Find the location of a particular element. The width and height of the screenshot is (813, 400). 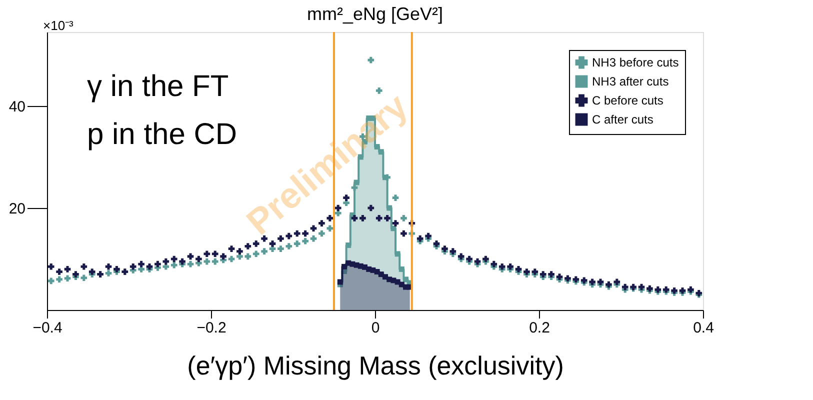

legend-label: NH3 before cuts is located at coordinates (635, 63).